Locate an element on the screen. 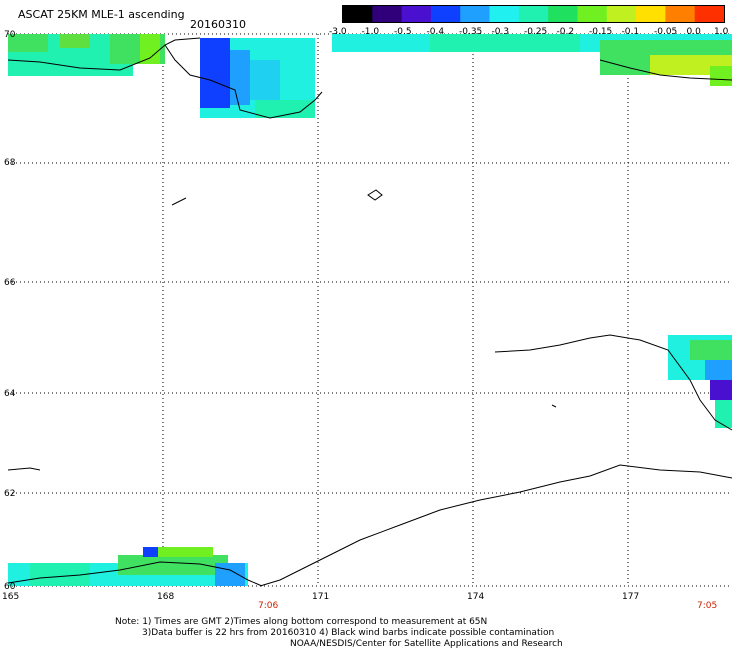 The height and width of the screenshot is (650, 740). colorbar-tick-label: -0.1 is located at coordinates (630, 32).